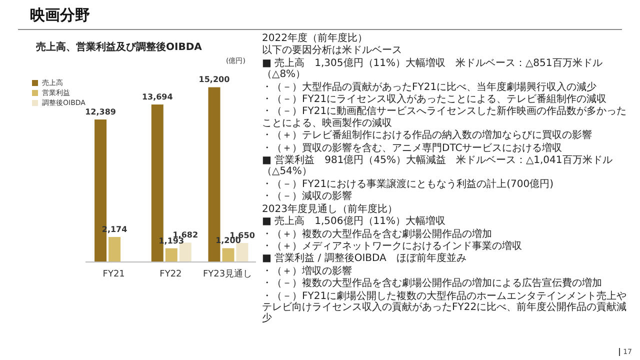 The width and height of the screenshot is (640, 360). What do you see at coordinates (158, 97) in the screenshot?
I see `data-label: 13,694` at bounding box center [158, 97].